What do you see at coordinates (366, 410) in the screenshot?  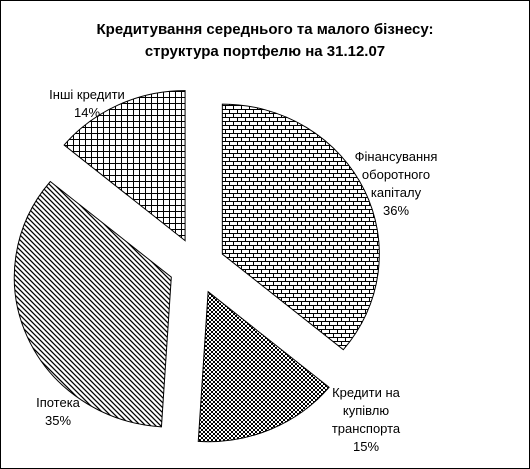 I see `slice-label-line: купівлю` at bounding box center [366, 410].